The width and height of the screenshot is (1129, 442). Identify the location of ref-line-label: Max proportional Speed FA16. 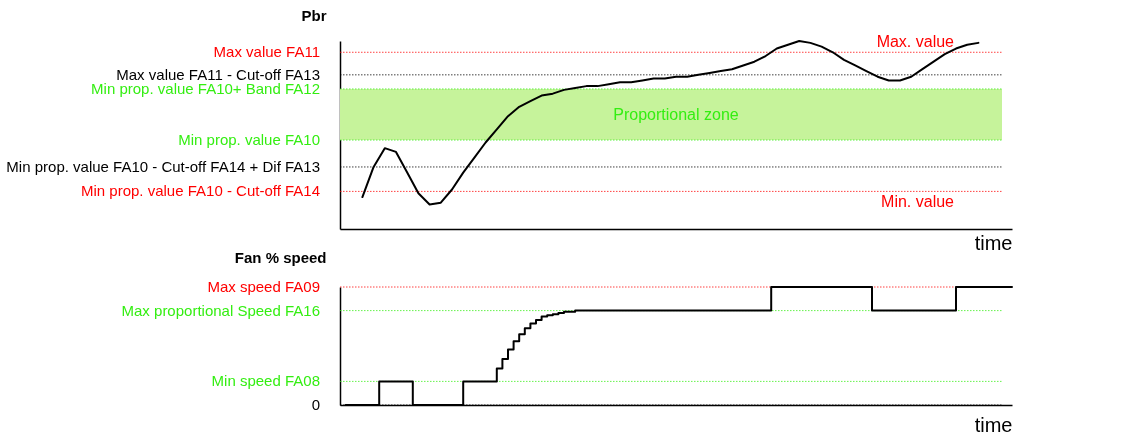
(220, 310).